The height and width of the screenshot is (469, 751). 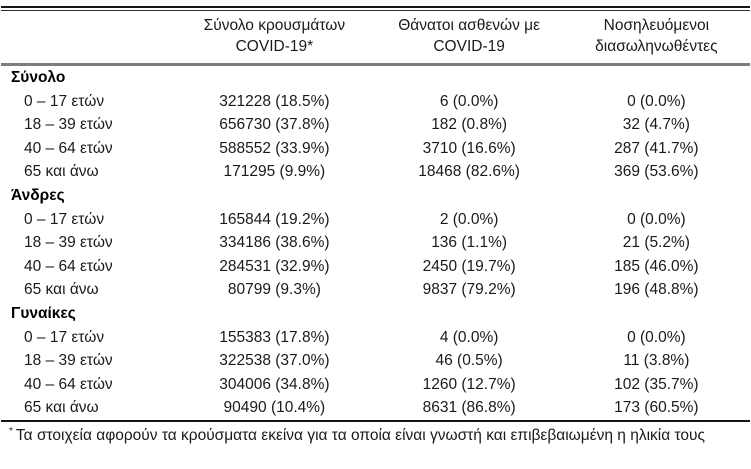 What do you see at coordinates (375, 314) in the screenshot?
I see `group-header-row: Γυναίκες` at bounding box center [375, 314].